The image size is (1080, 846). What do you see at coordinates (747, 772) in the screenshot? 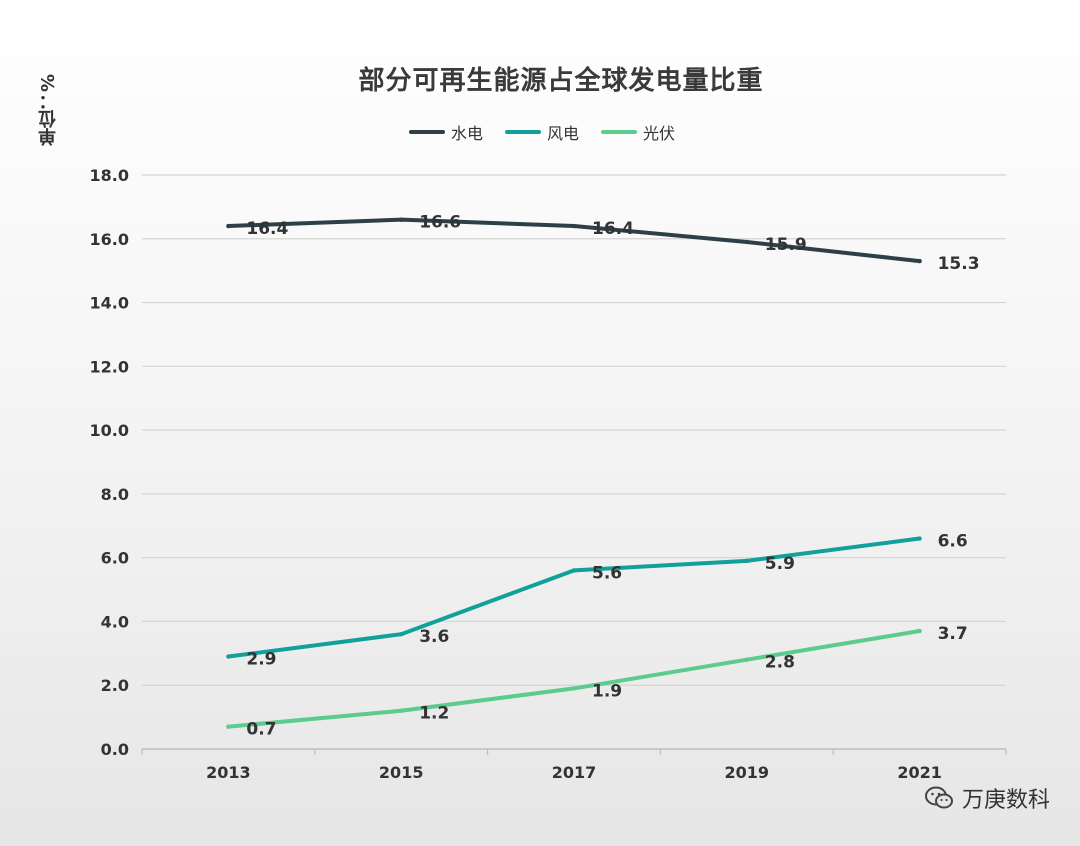
I see `x-tick-label: 2019` at bounding box center [747, 772].